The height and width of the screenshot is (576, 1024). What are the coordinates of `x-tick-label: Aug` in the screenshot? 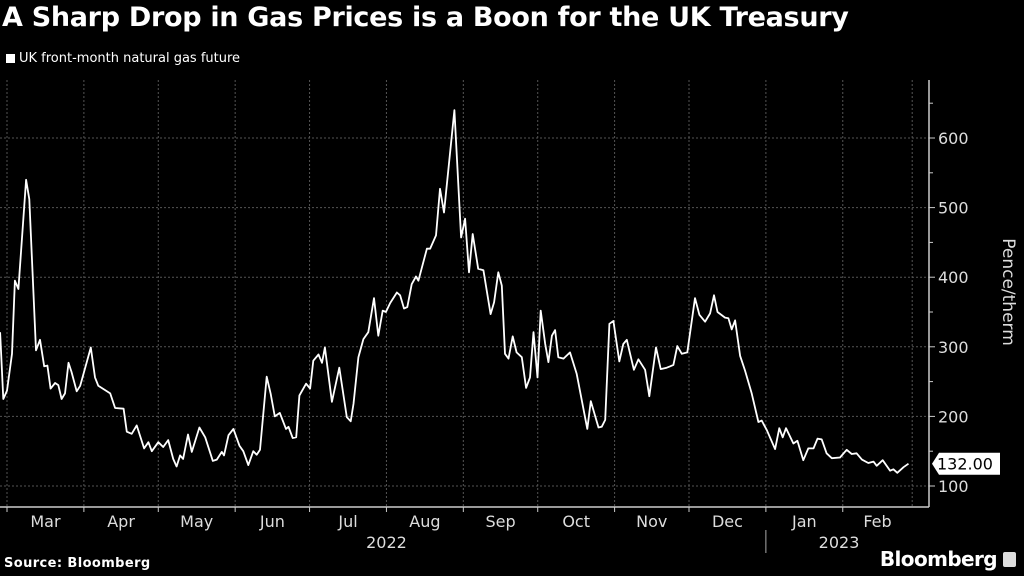 It's located at (424, 521).